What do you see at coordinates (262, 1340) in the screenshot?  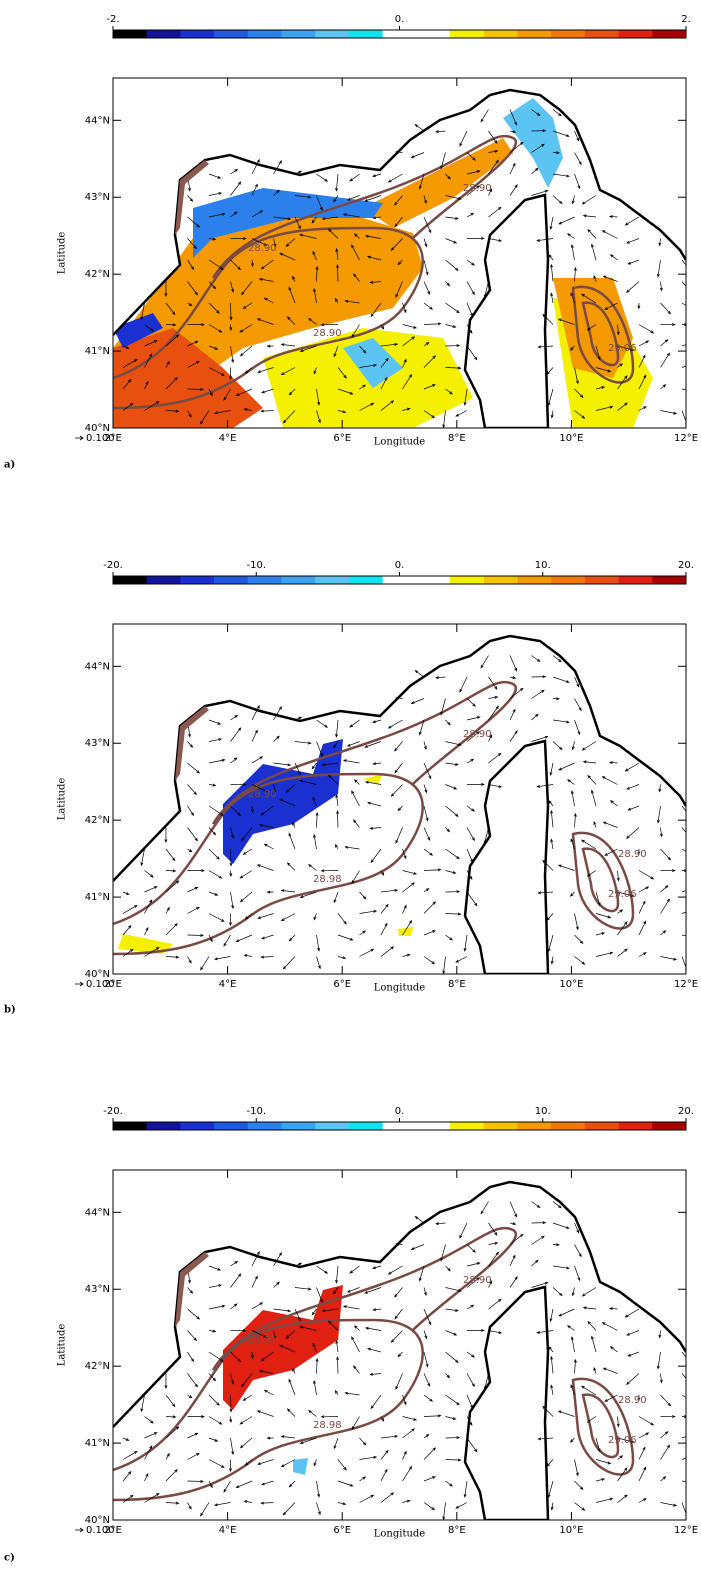 I see `contour-label: 28.90` at bounding box center [262, 1340].